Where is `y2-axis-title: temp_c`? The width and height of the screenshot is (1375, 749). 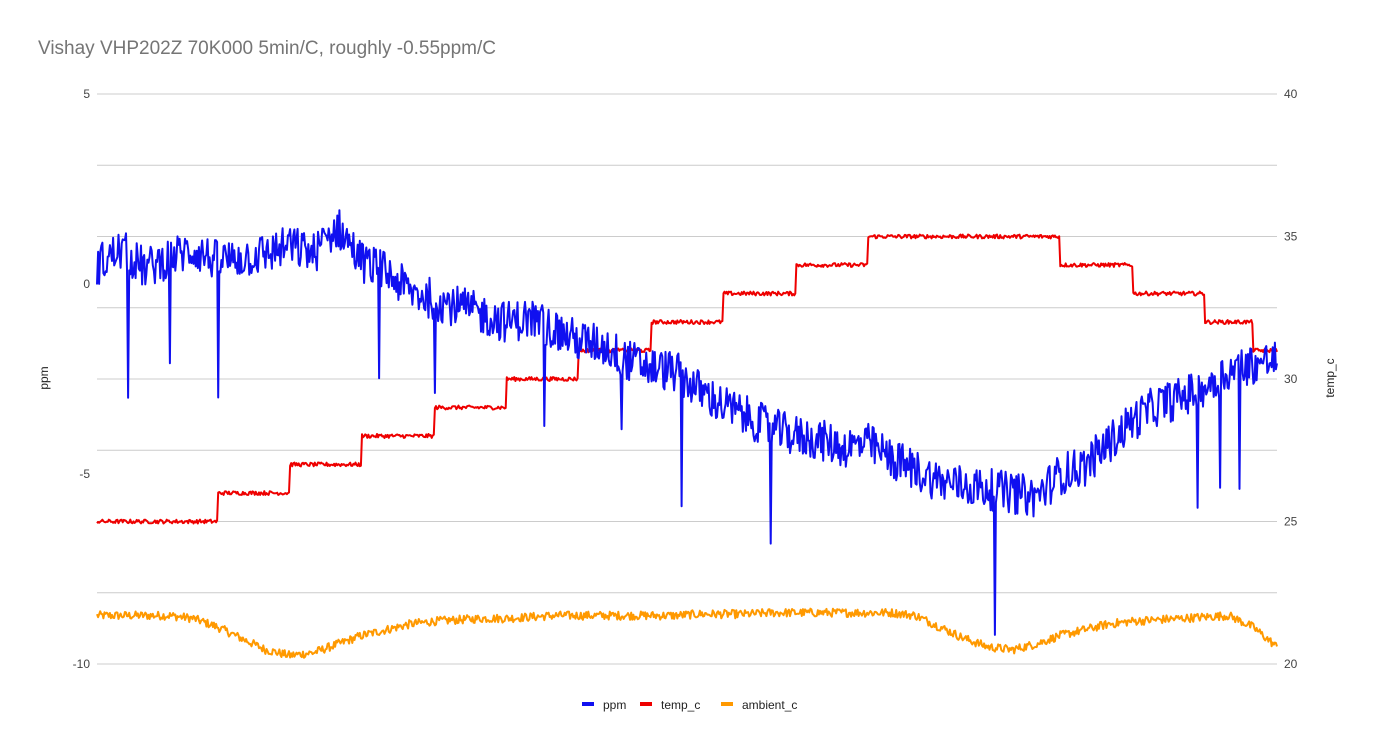 y2-axis-title: temp_c is located at coordinates (1330, 377).